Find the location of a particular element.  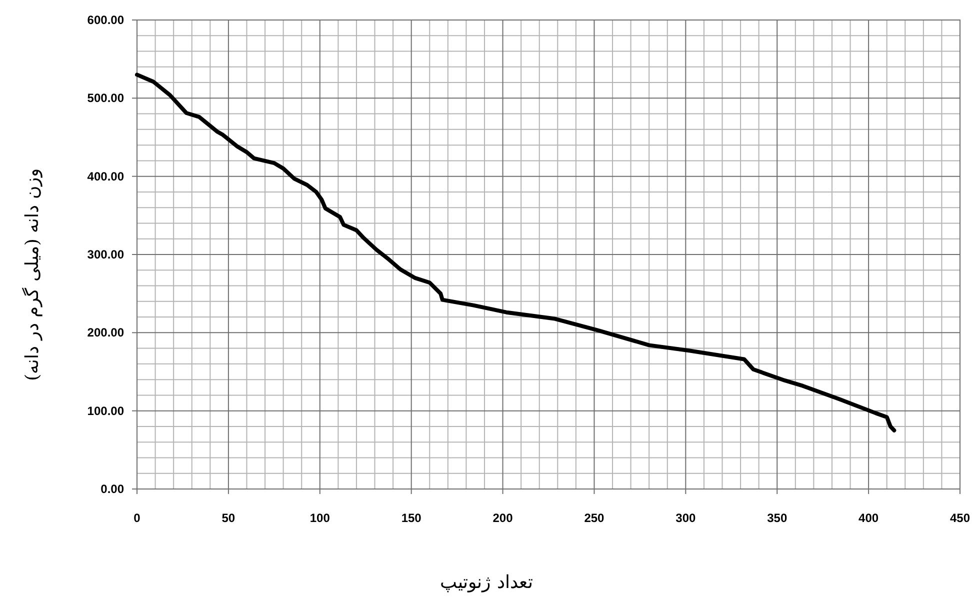

x-tick-label: 100 is located at coordinates (320, 518).